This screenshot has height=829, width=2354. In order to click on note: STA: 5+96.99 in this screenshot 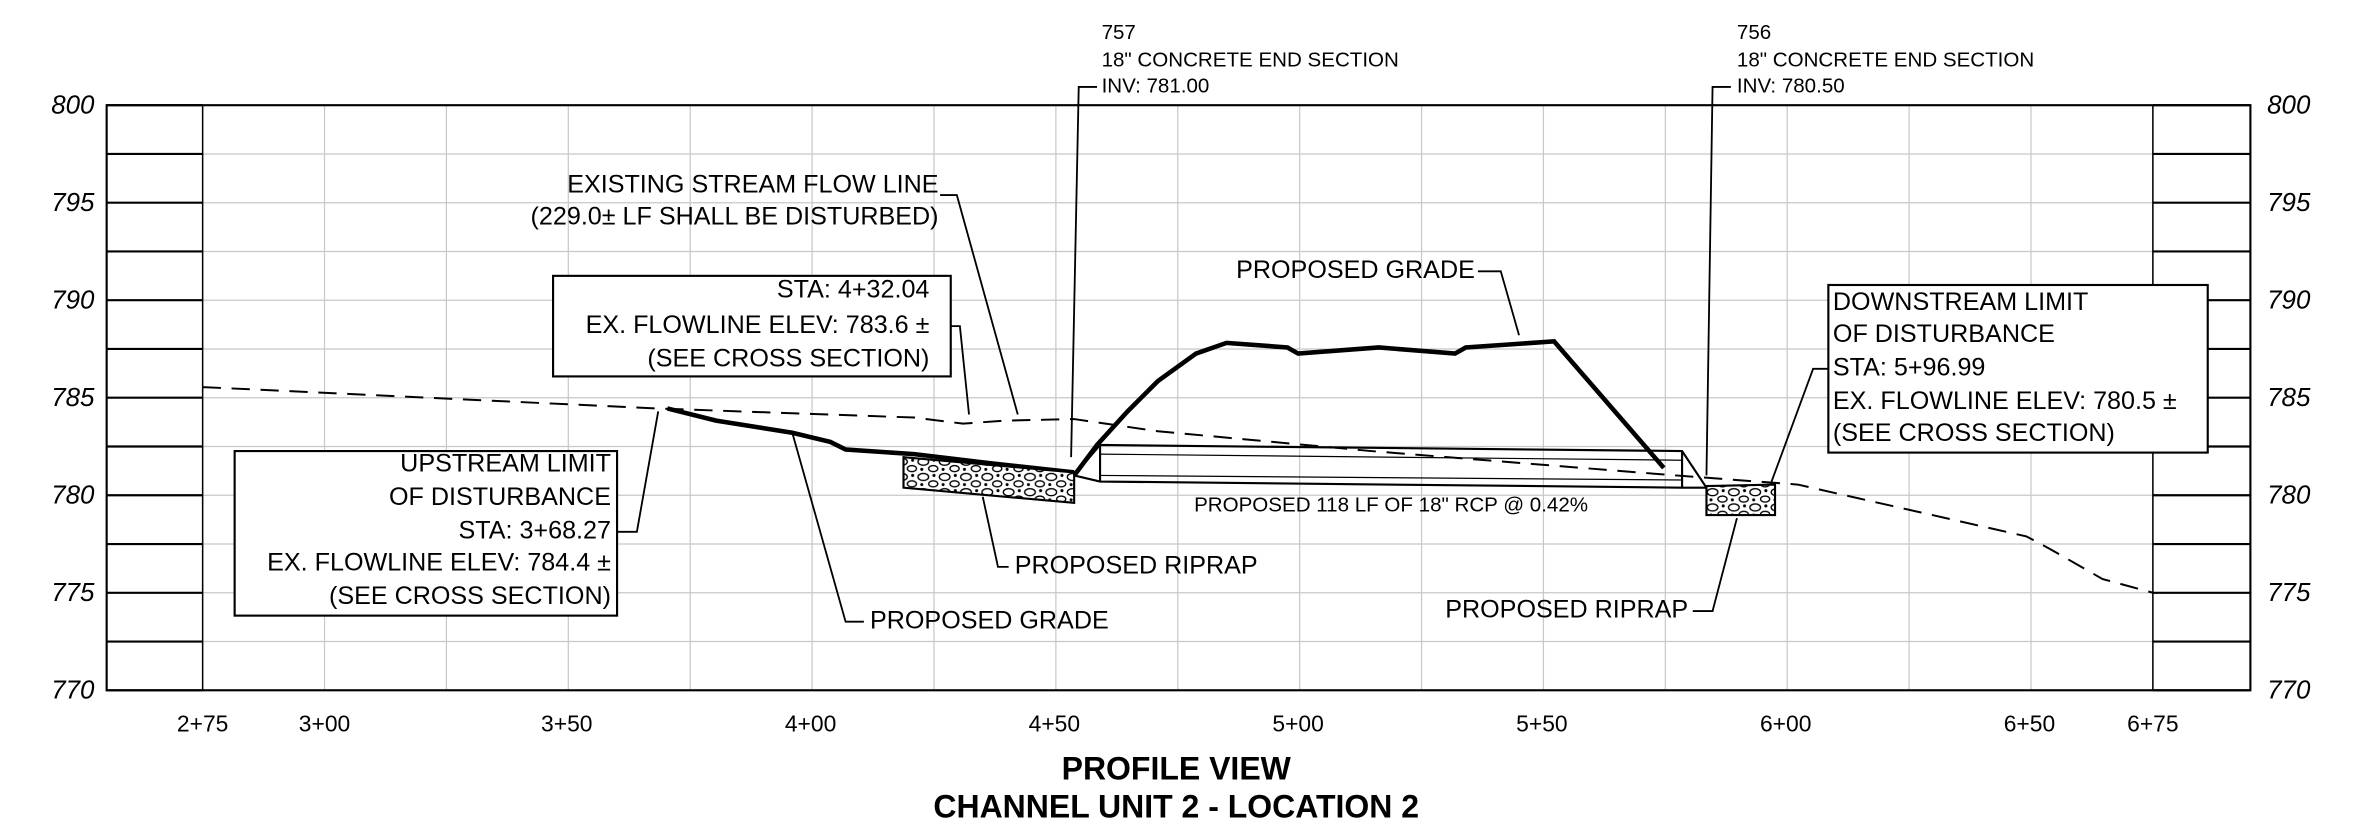, I will do `click(1909, 367)`.